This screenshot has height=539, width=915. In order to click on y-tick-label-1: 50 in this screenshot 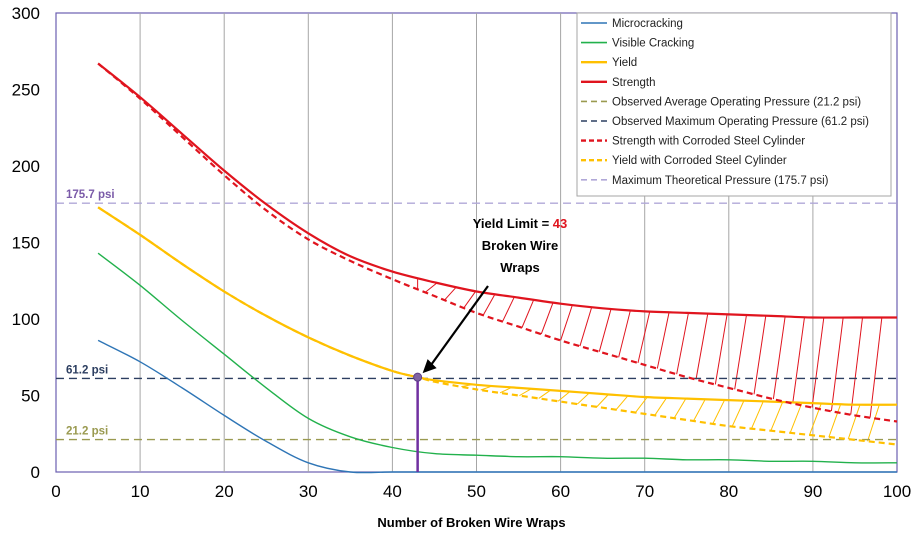, I will do `click(30, 396)`.